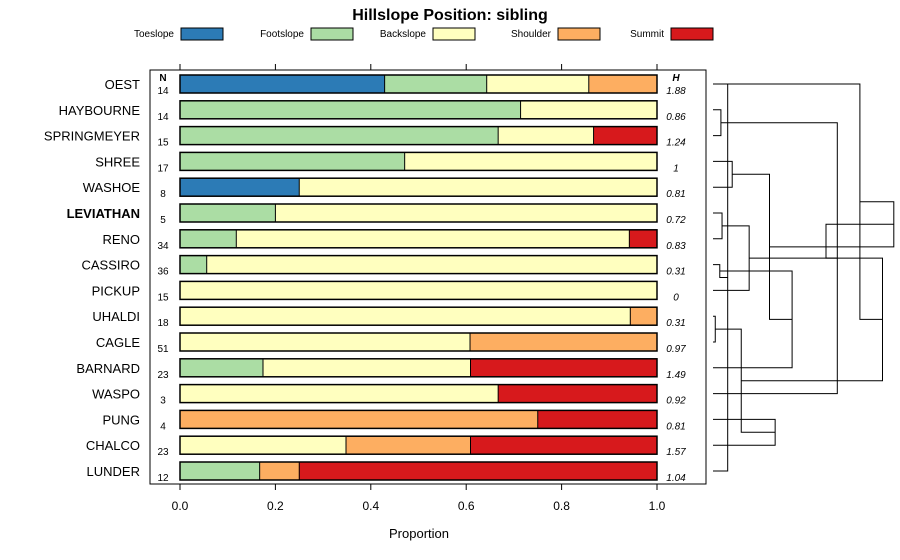 Image resolution: width=900 pixels, height=560 pixels. What do you see at coordinates (163, 220) in the screenshot?
I see `n-value: 5` at bounding box center [163, 220].